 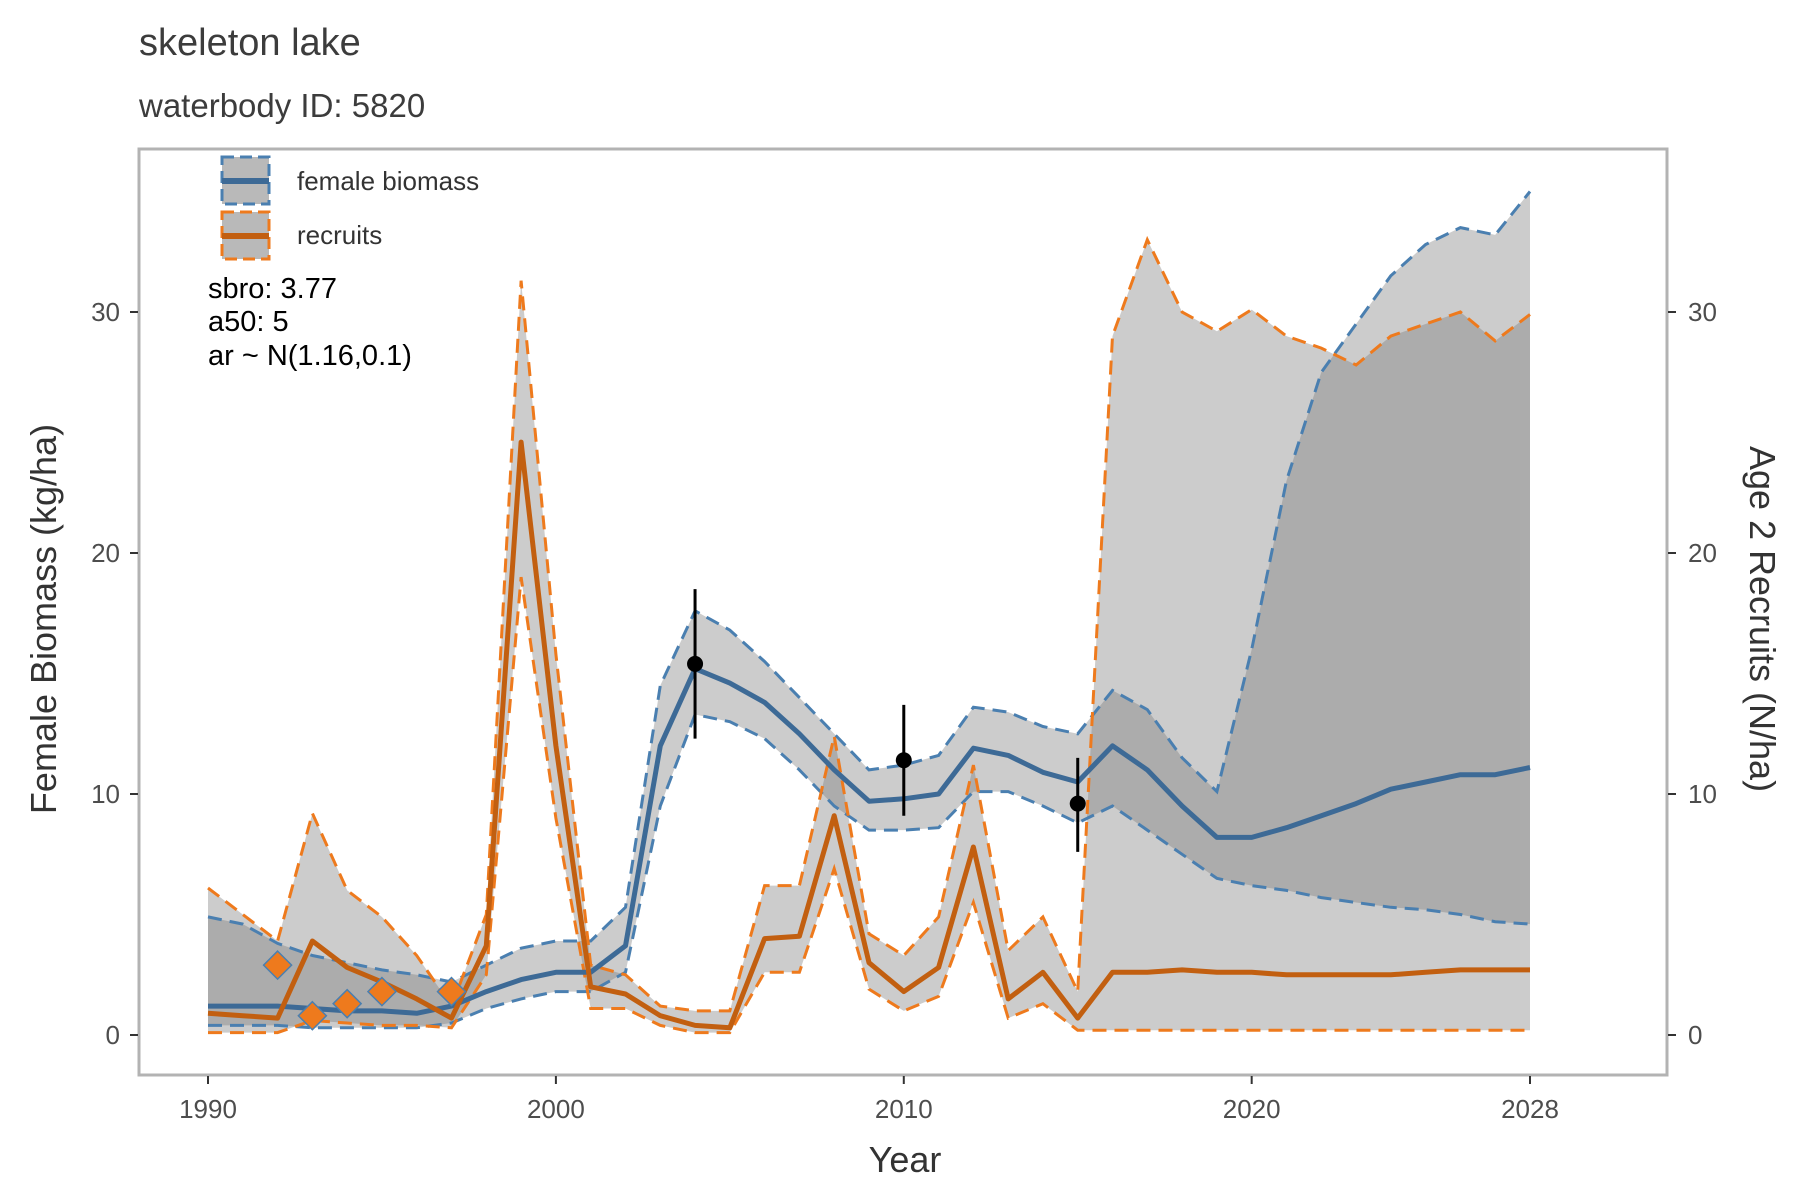 What do you see at coordinates (208, 1109) in the screenshot?
I see `x-tick-label-1990: 1990` at bounding box center [208, 1109].